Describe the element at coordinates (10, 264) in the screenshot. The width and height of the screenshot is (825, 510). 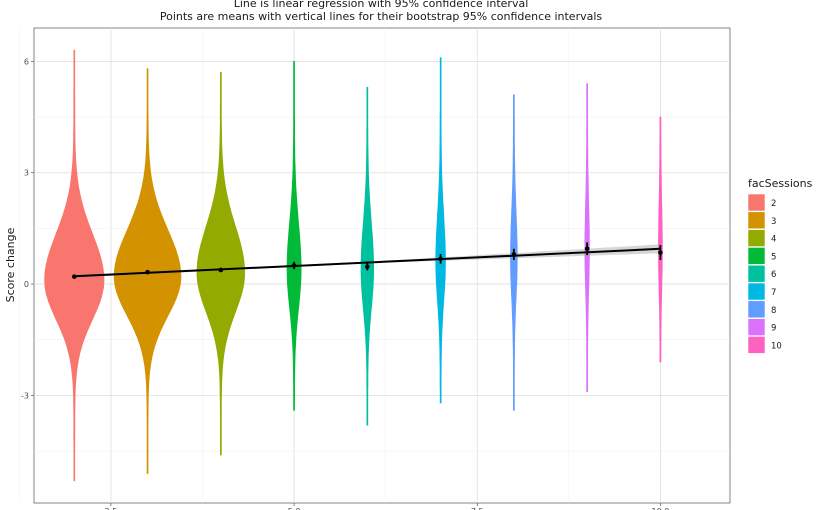
I see `y-axis-title: Score change` at that location.